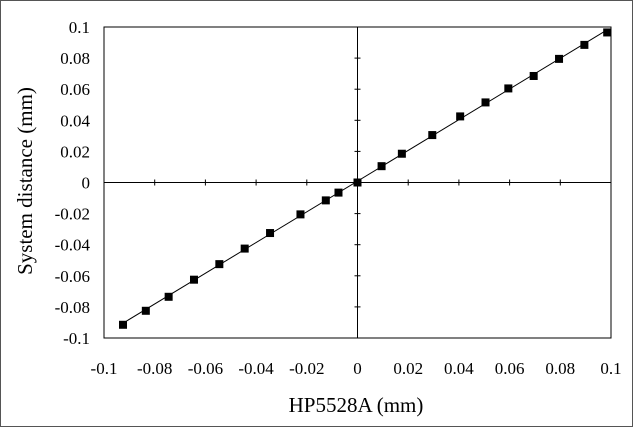 The width and height of the screenshot is (633, 427). What do you see at coordinates (75, 151) in the screenshot?
I see `y-tick-label: 0.02` at bounding box center [75, 151].